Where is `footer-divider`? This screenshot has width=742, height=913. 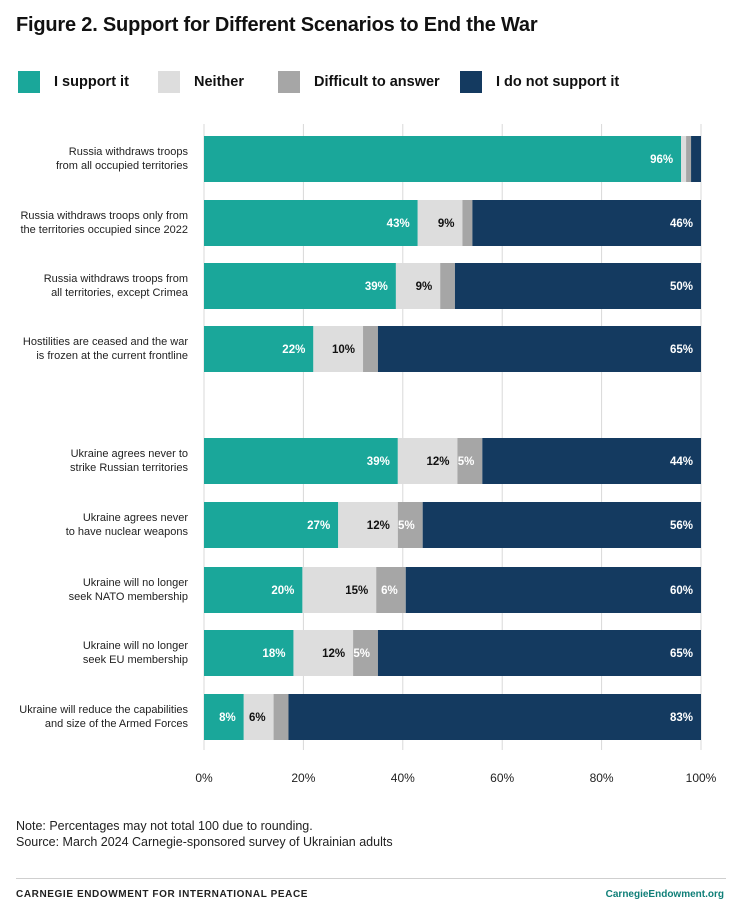
footer-divider is located at coordinates (371, 878).